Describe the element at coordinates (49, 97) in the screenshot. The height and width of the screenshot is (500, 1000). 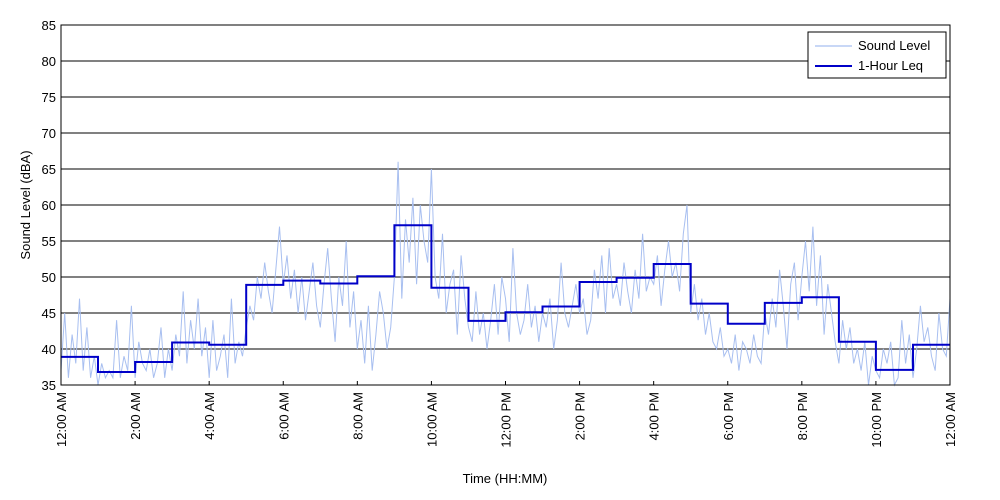
I see `y-tick-label: 75` at that location.